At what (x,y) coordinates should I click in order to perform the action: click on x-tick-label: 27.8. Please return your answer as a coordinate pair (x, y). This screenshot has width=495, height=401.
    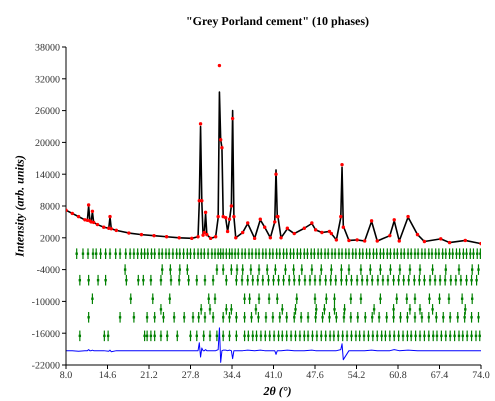
    Looking at the image, I should click on (191, 376).